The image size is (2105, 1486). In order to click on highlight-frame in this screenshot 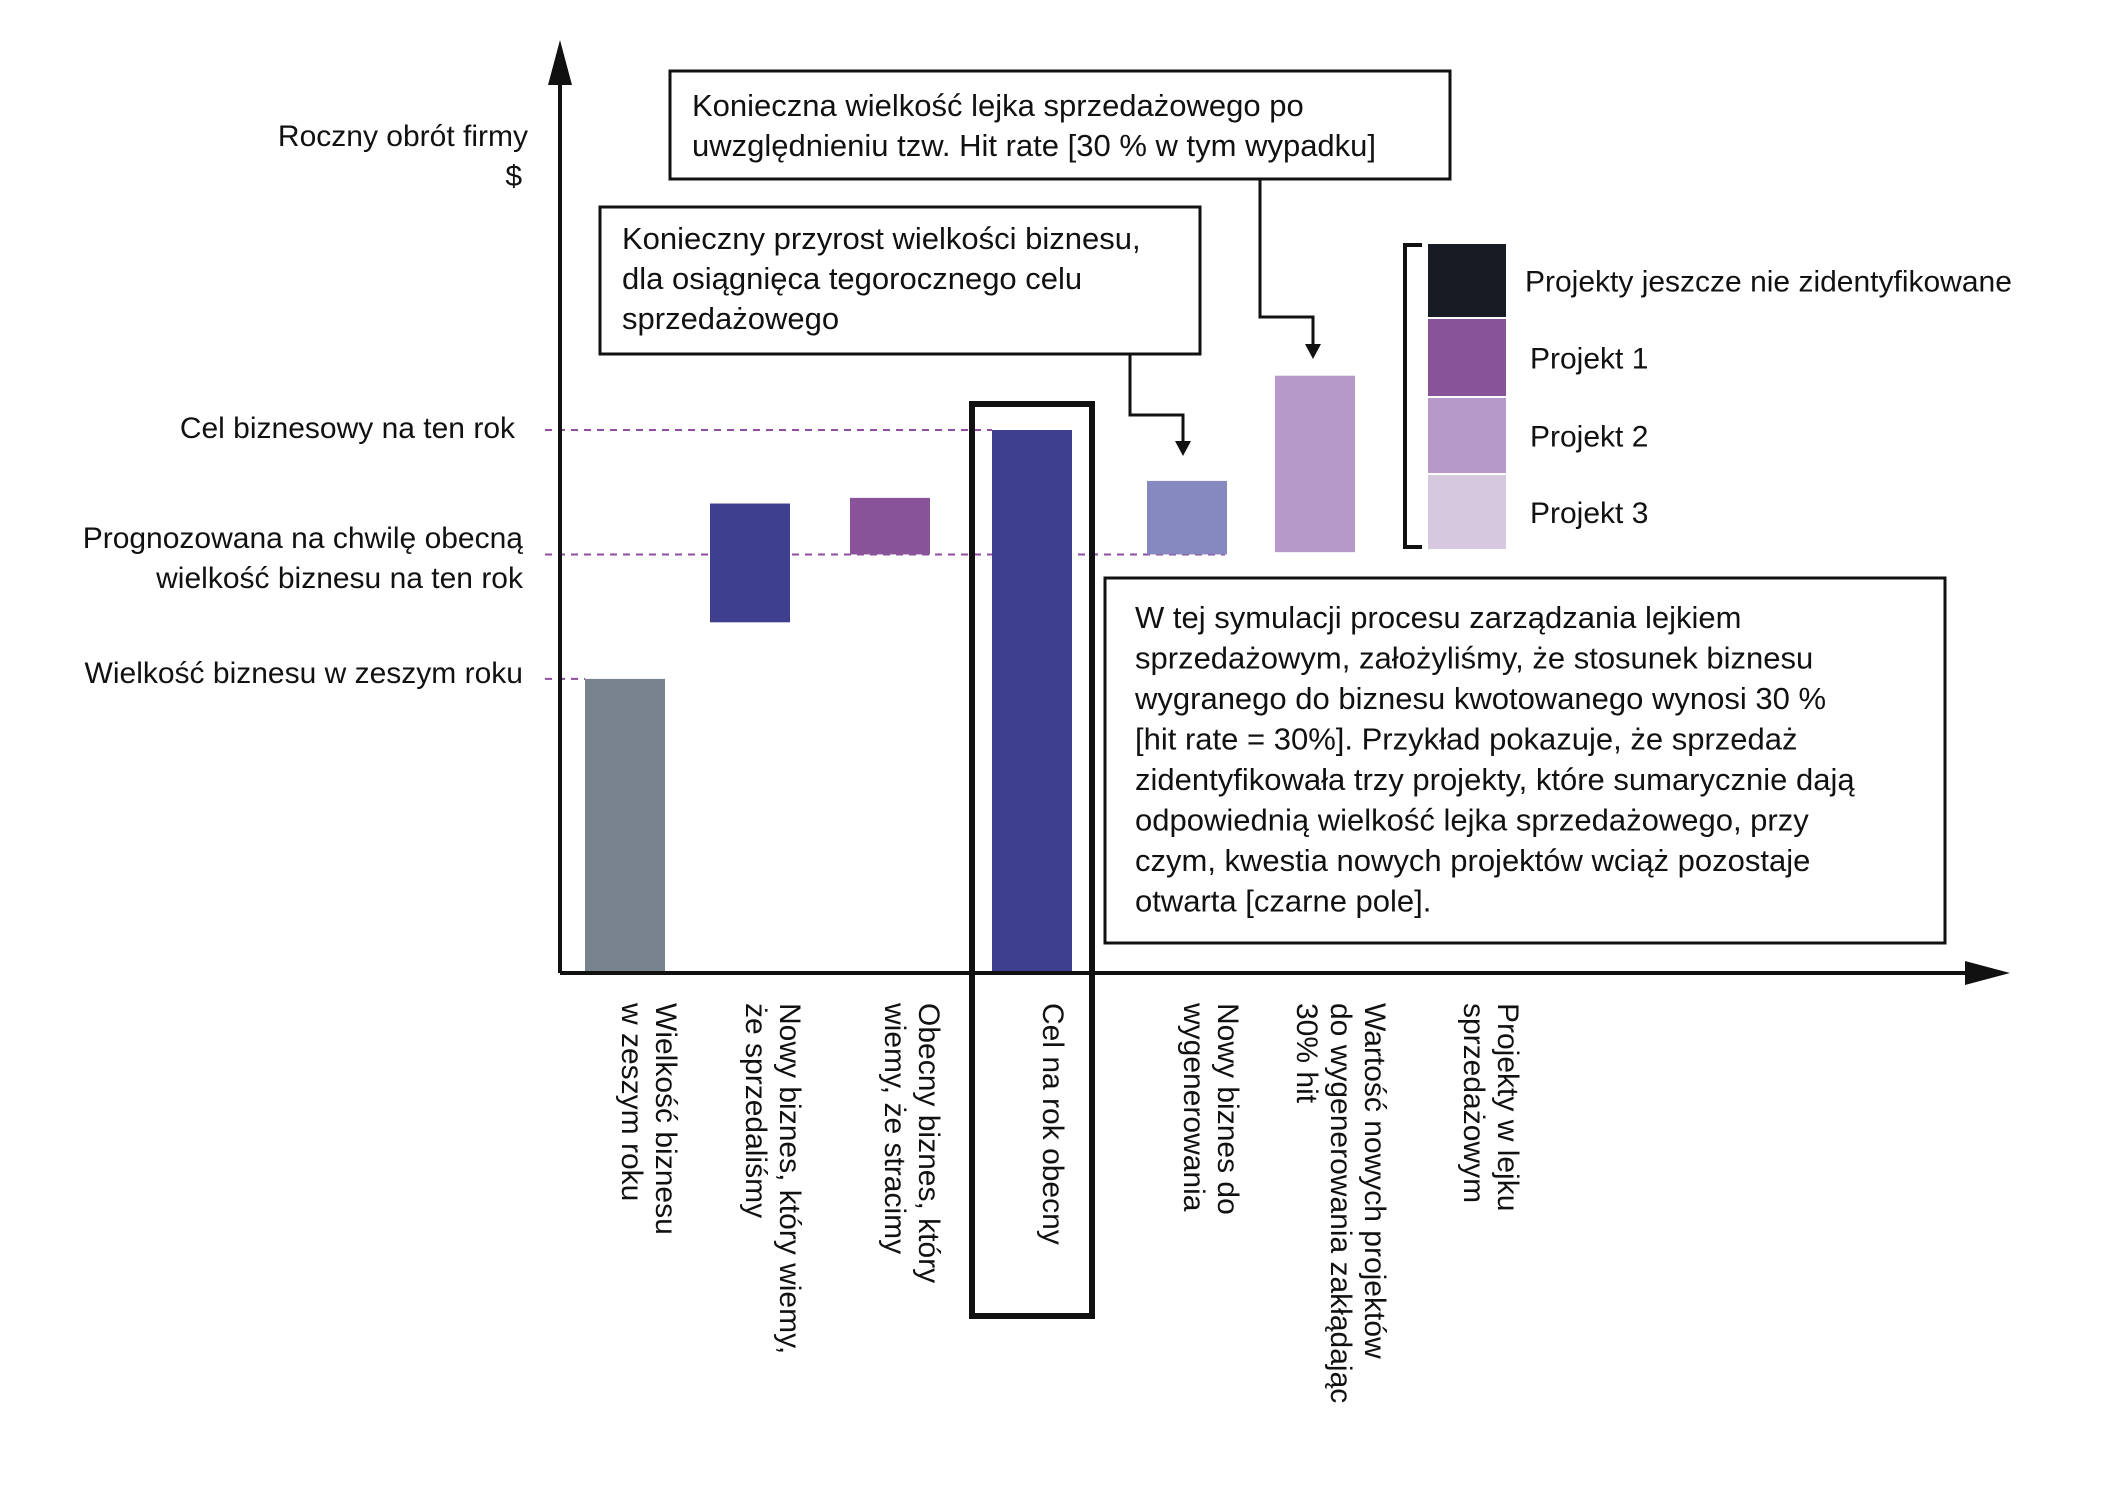, I will do `click(1032, 860)`.